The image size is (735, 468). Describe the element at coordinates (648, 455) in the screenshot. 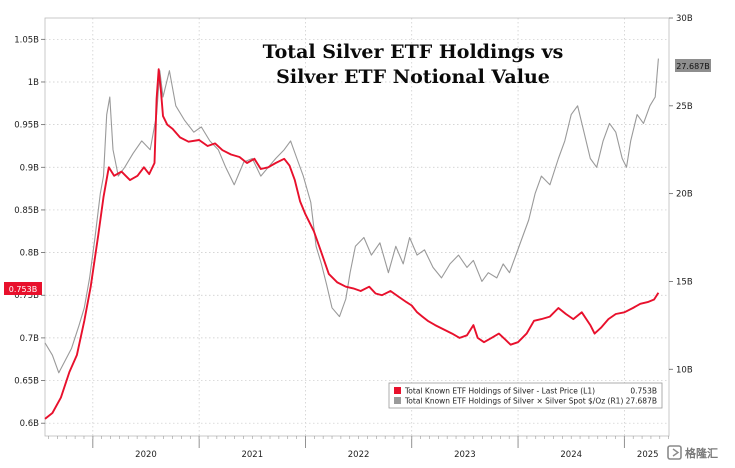

I see `x-tick-label: 2025` at that location.